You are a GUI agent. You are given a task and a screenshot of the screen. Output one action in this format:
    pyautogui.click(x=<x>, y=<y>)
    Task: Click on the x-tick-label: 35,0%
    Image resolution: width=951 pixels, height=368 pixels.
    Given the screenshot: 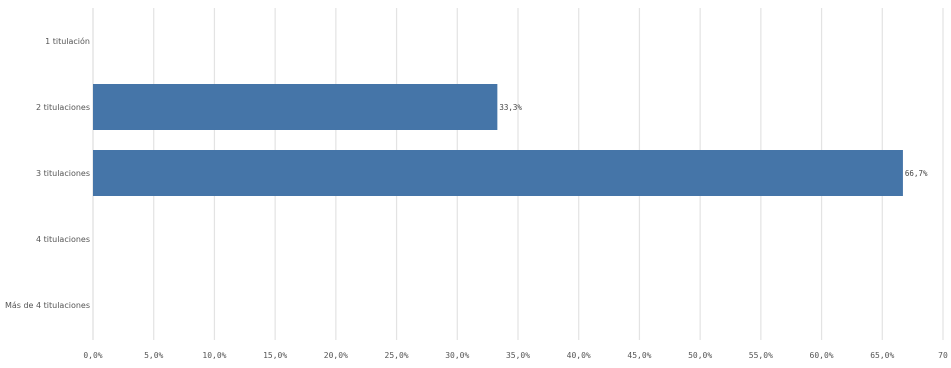 What is the action you would take?
    pyautogui.click(x=518, y=355)
    